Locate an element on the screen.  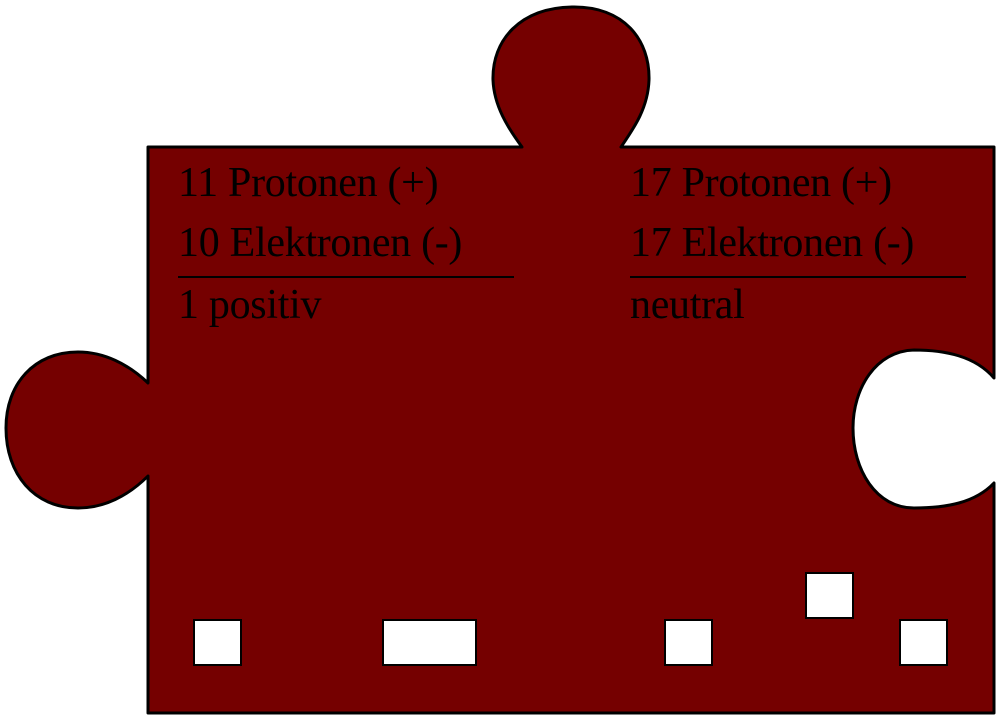
right-electrons-label: 17 Elektronen (-) is located at coordinates (772, 243).